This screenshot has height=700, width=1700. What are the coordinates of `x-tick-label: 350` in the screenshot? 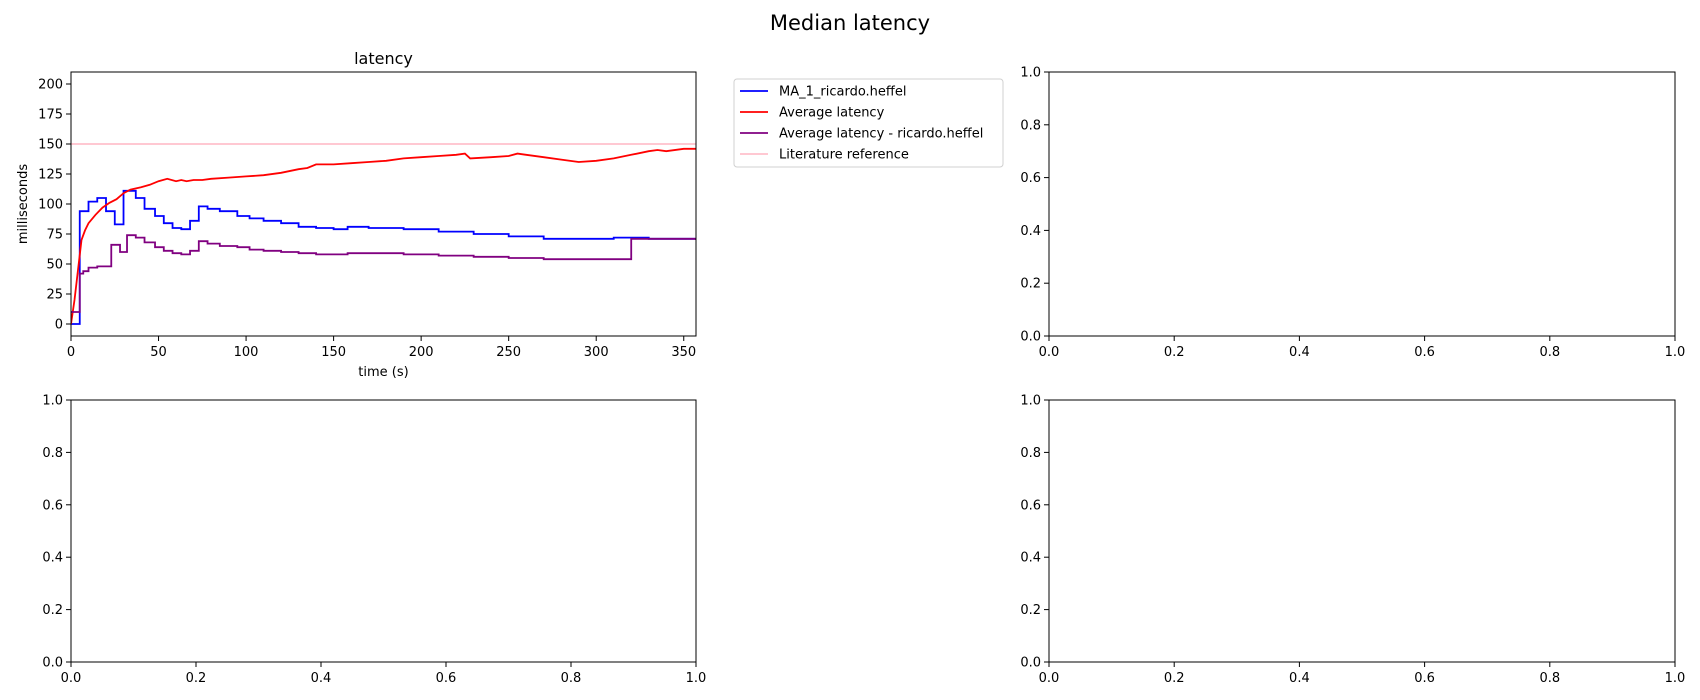 It's located at (683, 352).